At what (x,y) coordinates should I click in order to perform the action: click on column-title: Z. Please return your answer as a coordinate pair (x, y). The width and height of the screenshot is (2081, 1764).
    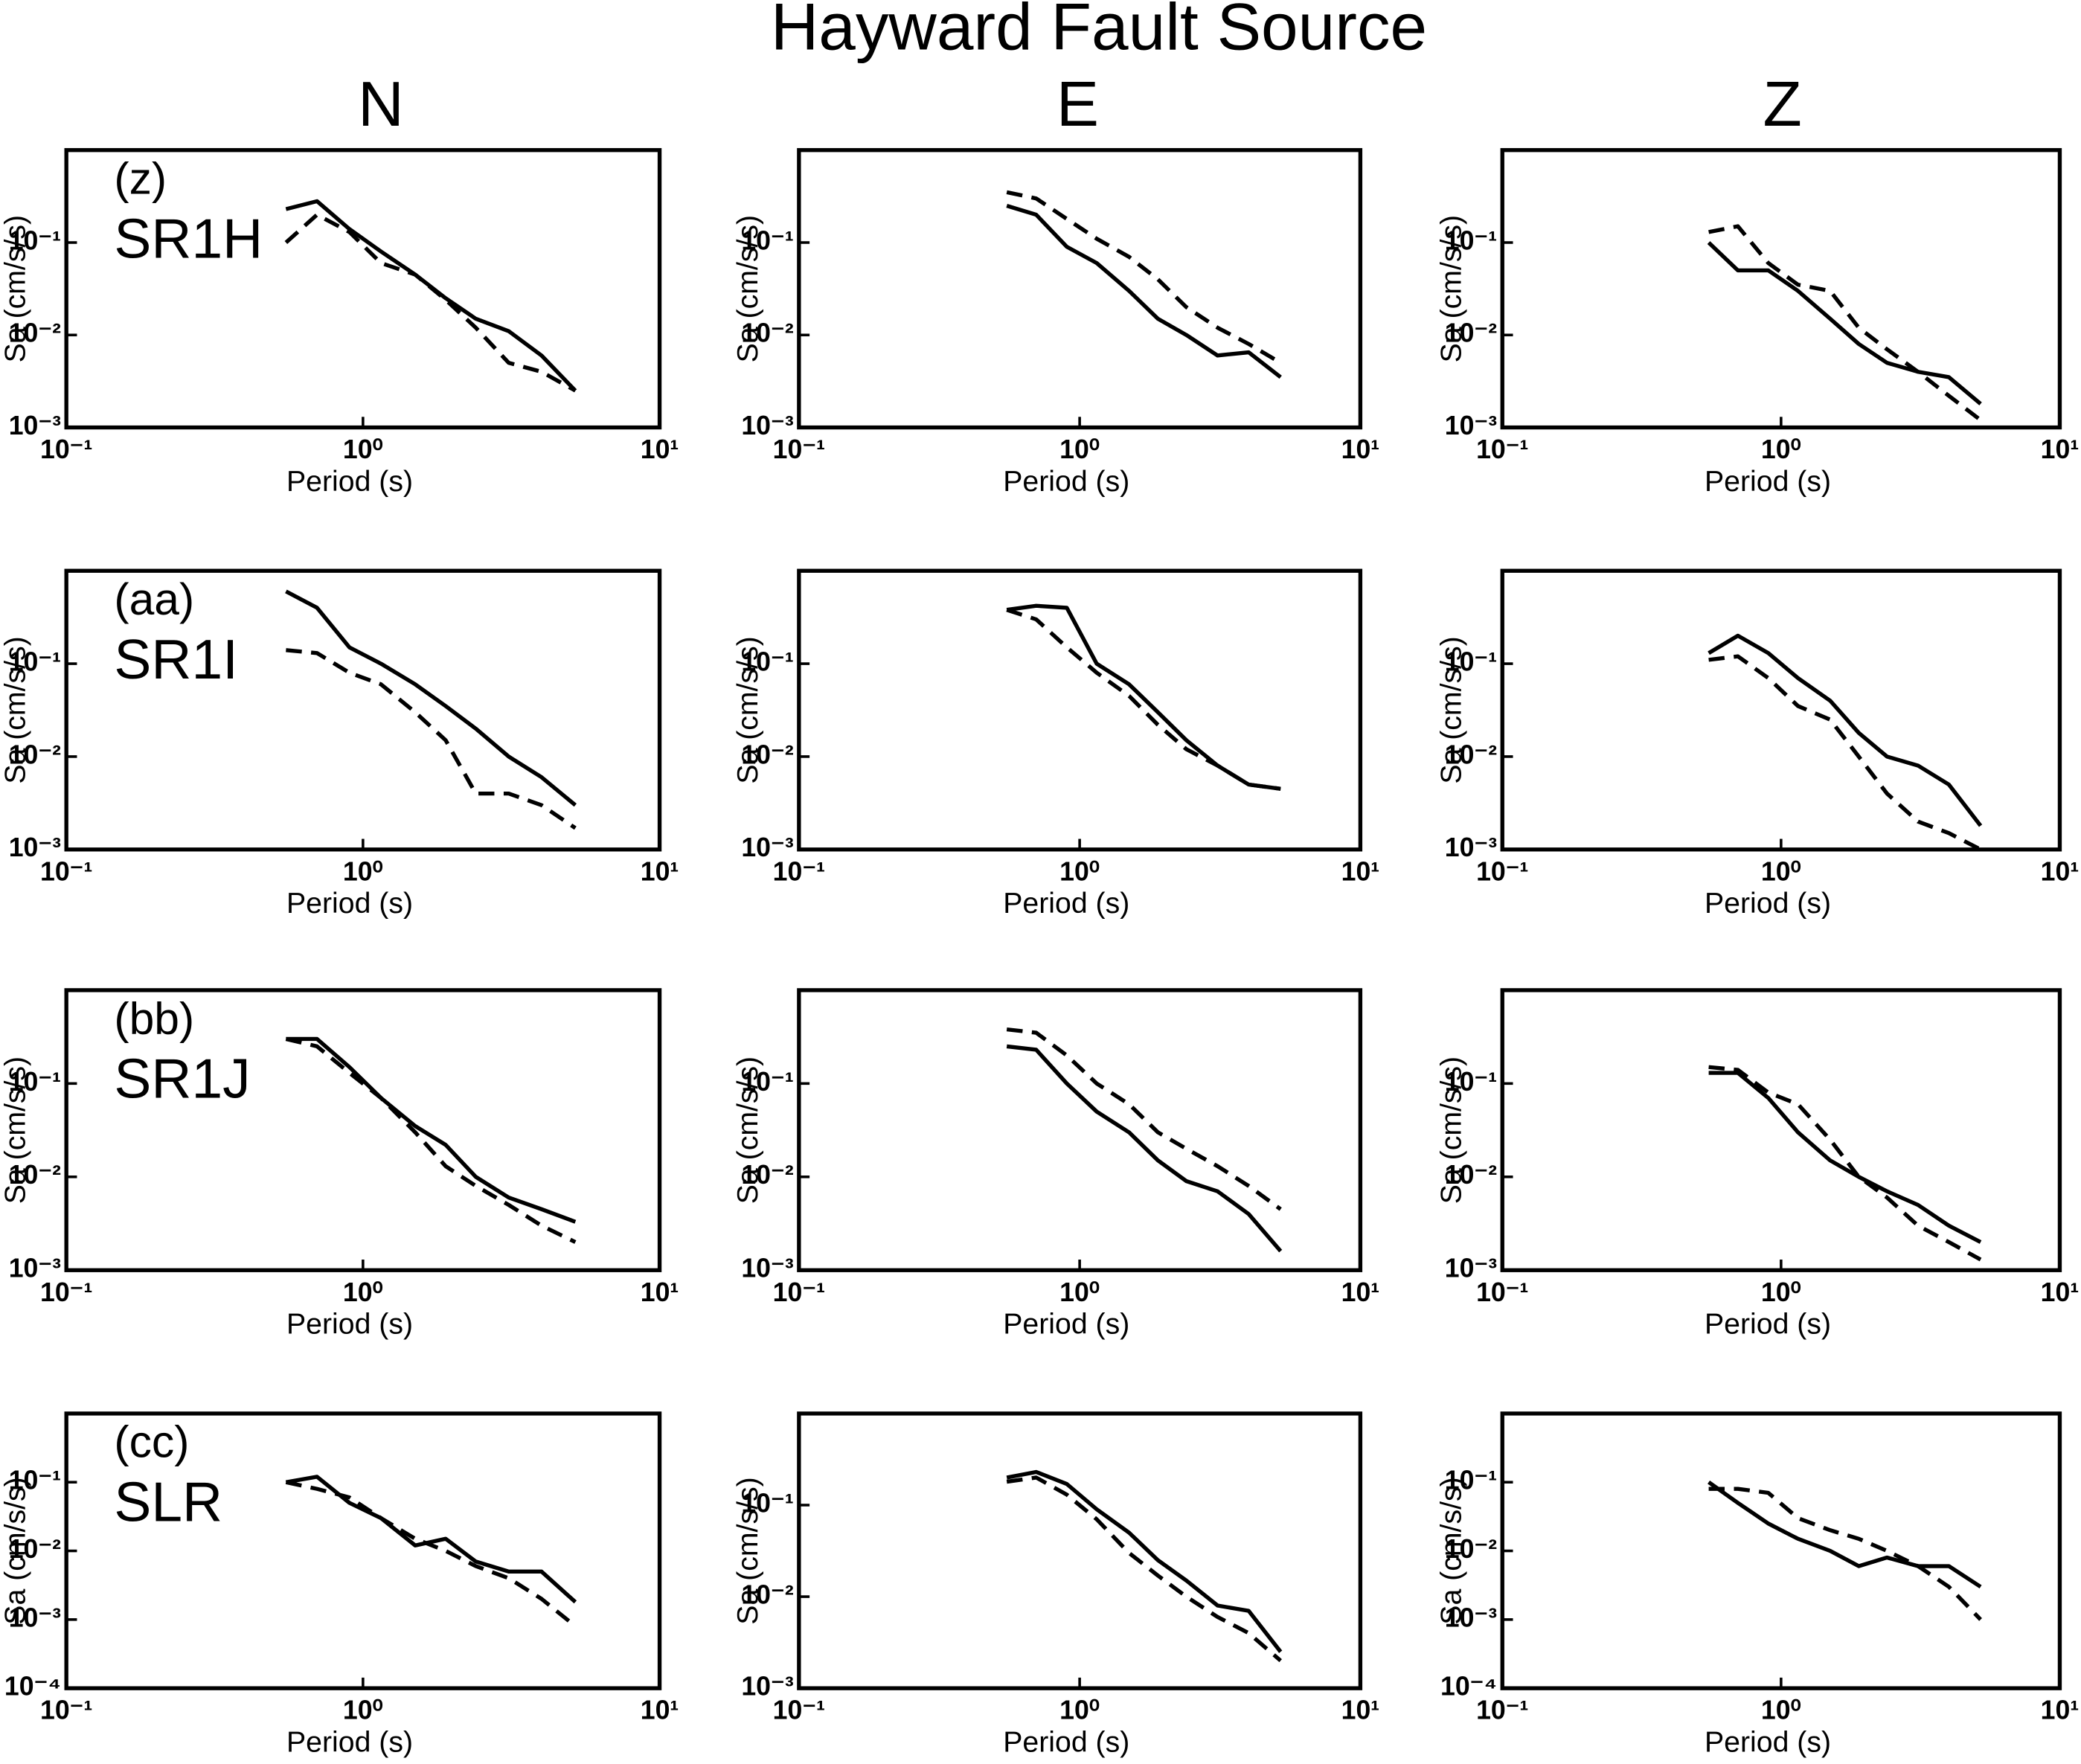
    Looking at the image, I should click on (1782, 104).